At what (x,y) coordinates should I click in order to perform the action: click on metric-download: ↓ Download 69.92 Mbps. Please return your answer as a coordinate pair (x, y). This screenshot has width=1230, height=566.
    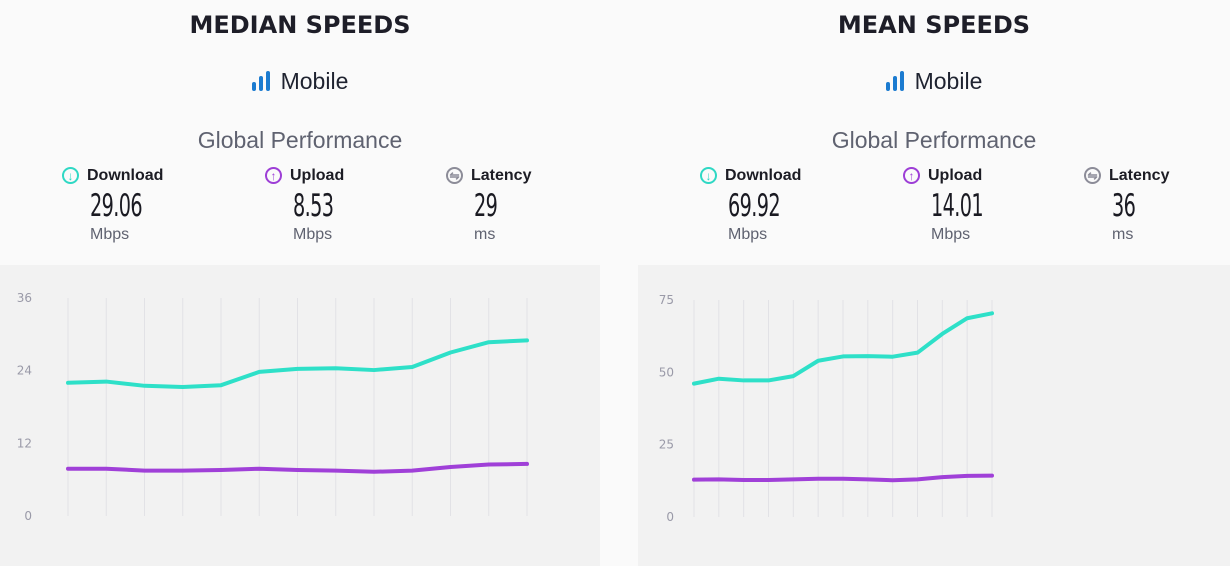
    Looking at the image, I should click on (756, 205).